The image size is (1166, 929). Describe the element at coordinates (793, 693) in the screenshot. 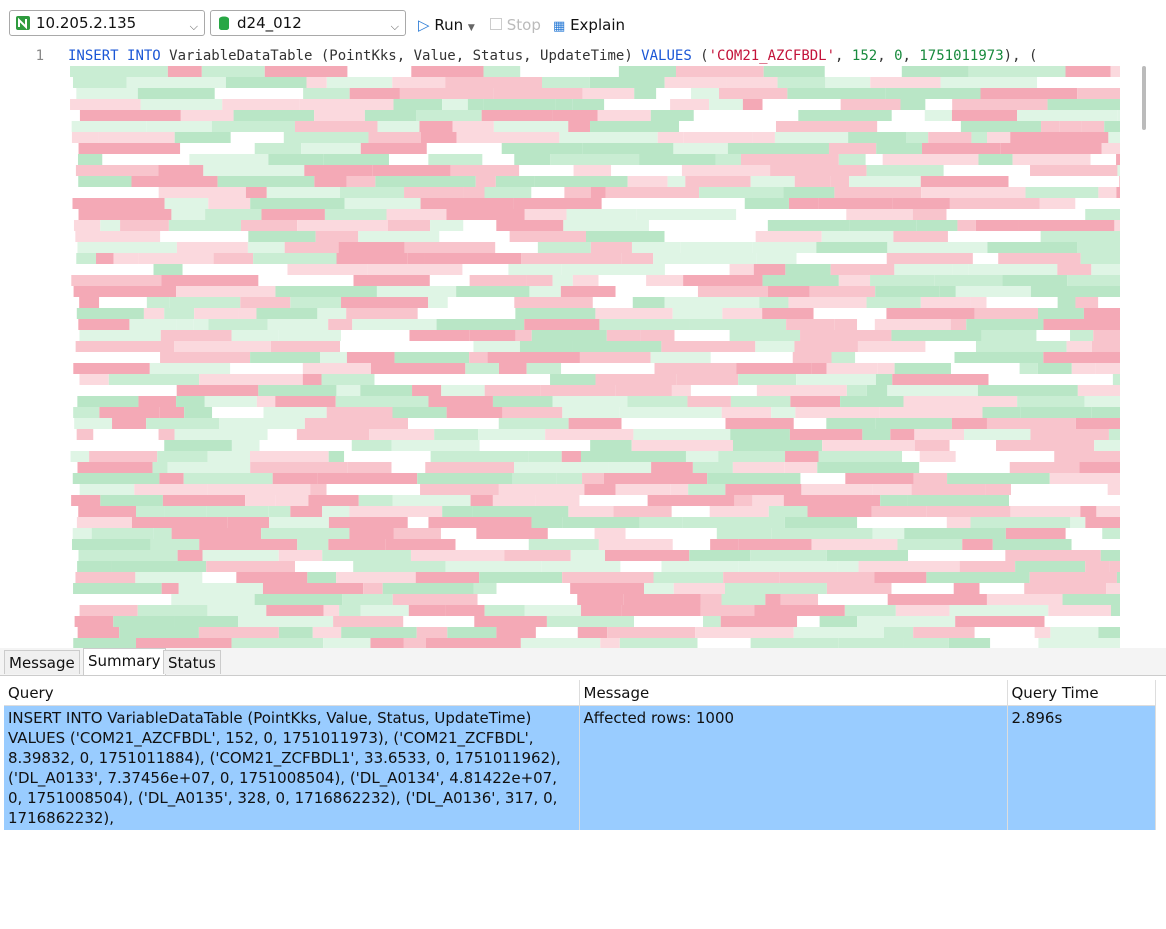

I see `column-header: Message` at that location.